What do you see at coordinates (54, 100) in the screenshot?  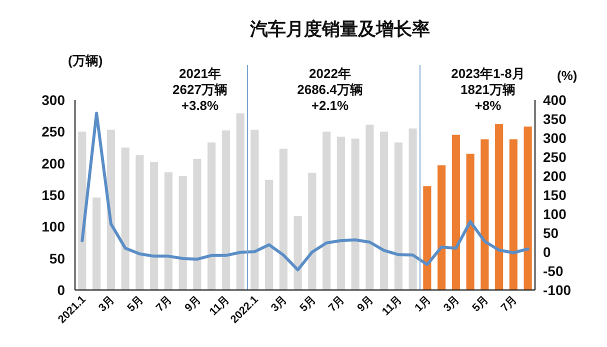 I see `y-tick-label: 300` at bounding box center [54, 100].